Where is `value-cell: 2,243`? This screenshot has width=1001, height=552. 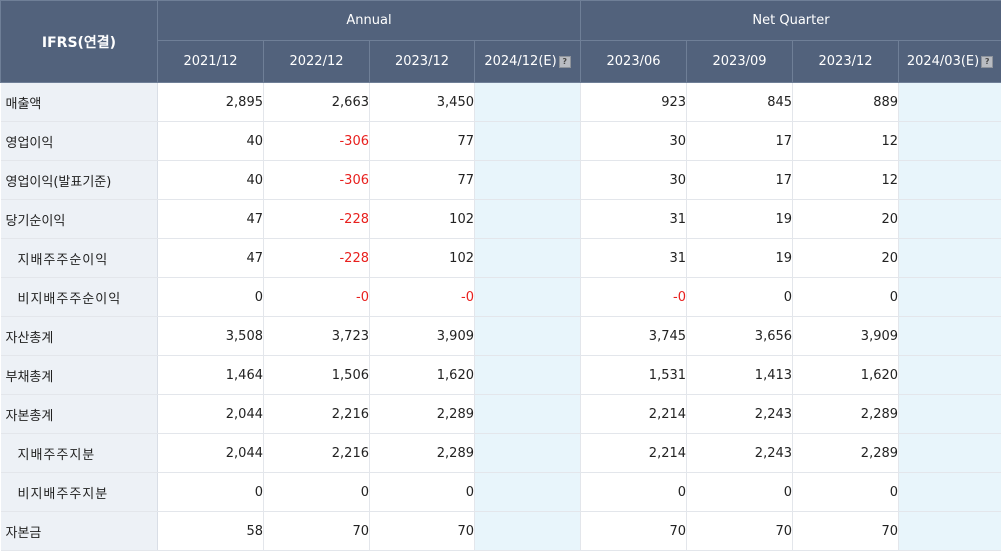 value-cell: 2,243 is located at coordinates (740, 453).